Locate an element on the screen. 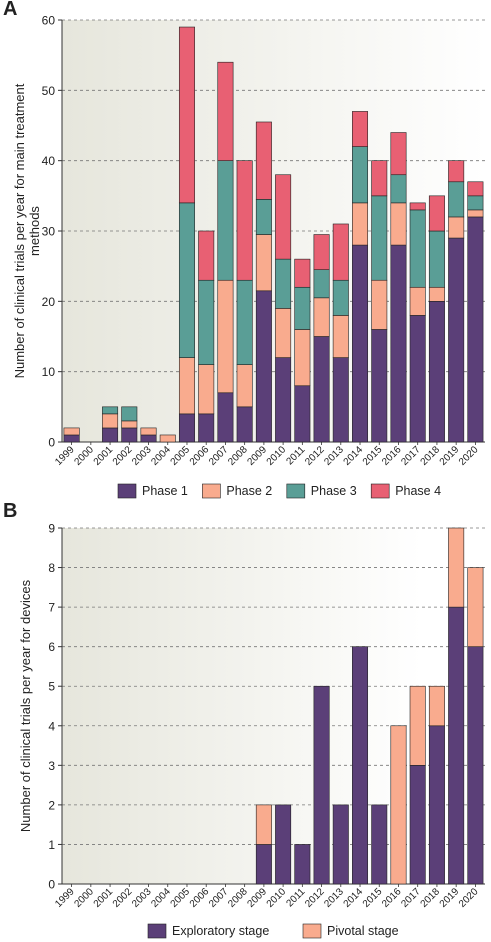 The height and width of the screenshot is (942, 491). x-tick-label: 2011 is located at coordinates (295, 455).